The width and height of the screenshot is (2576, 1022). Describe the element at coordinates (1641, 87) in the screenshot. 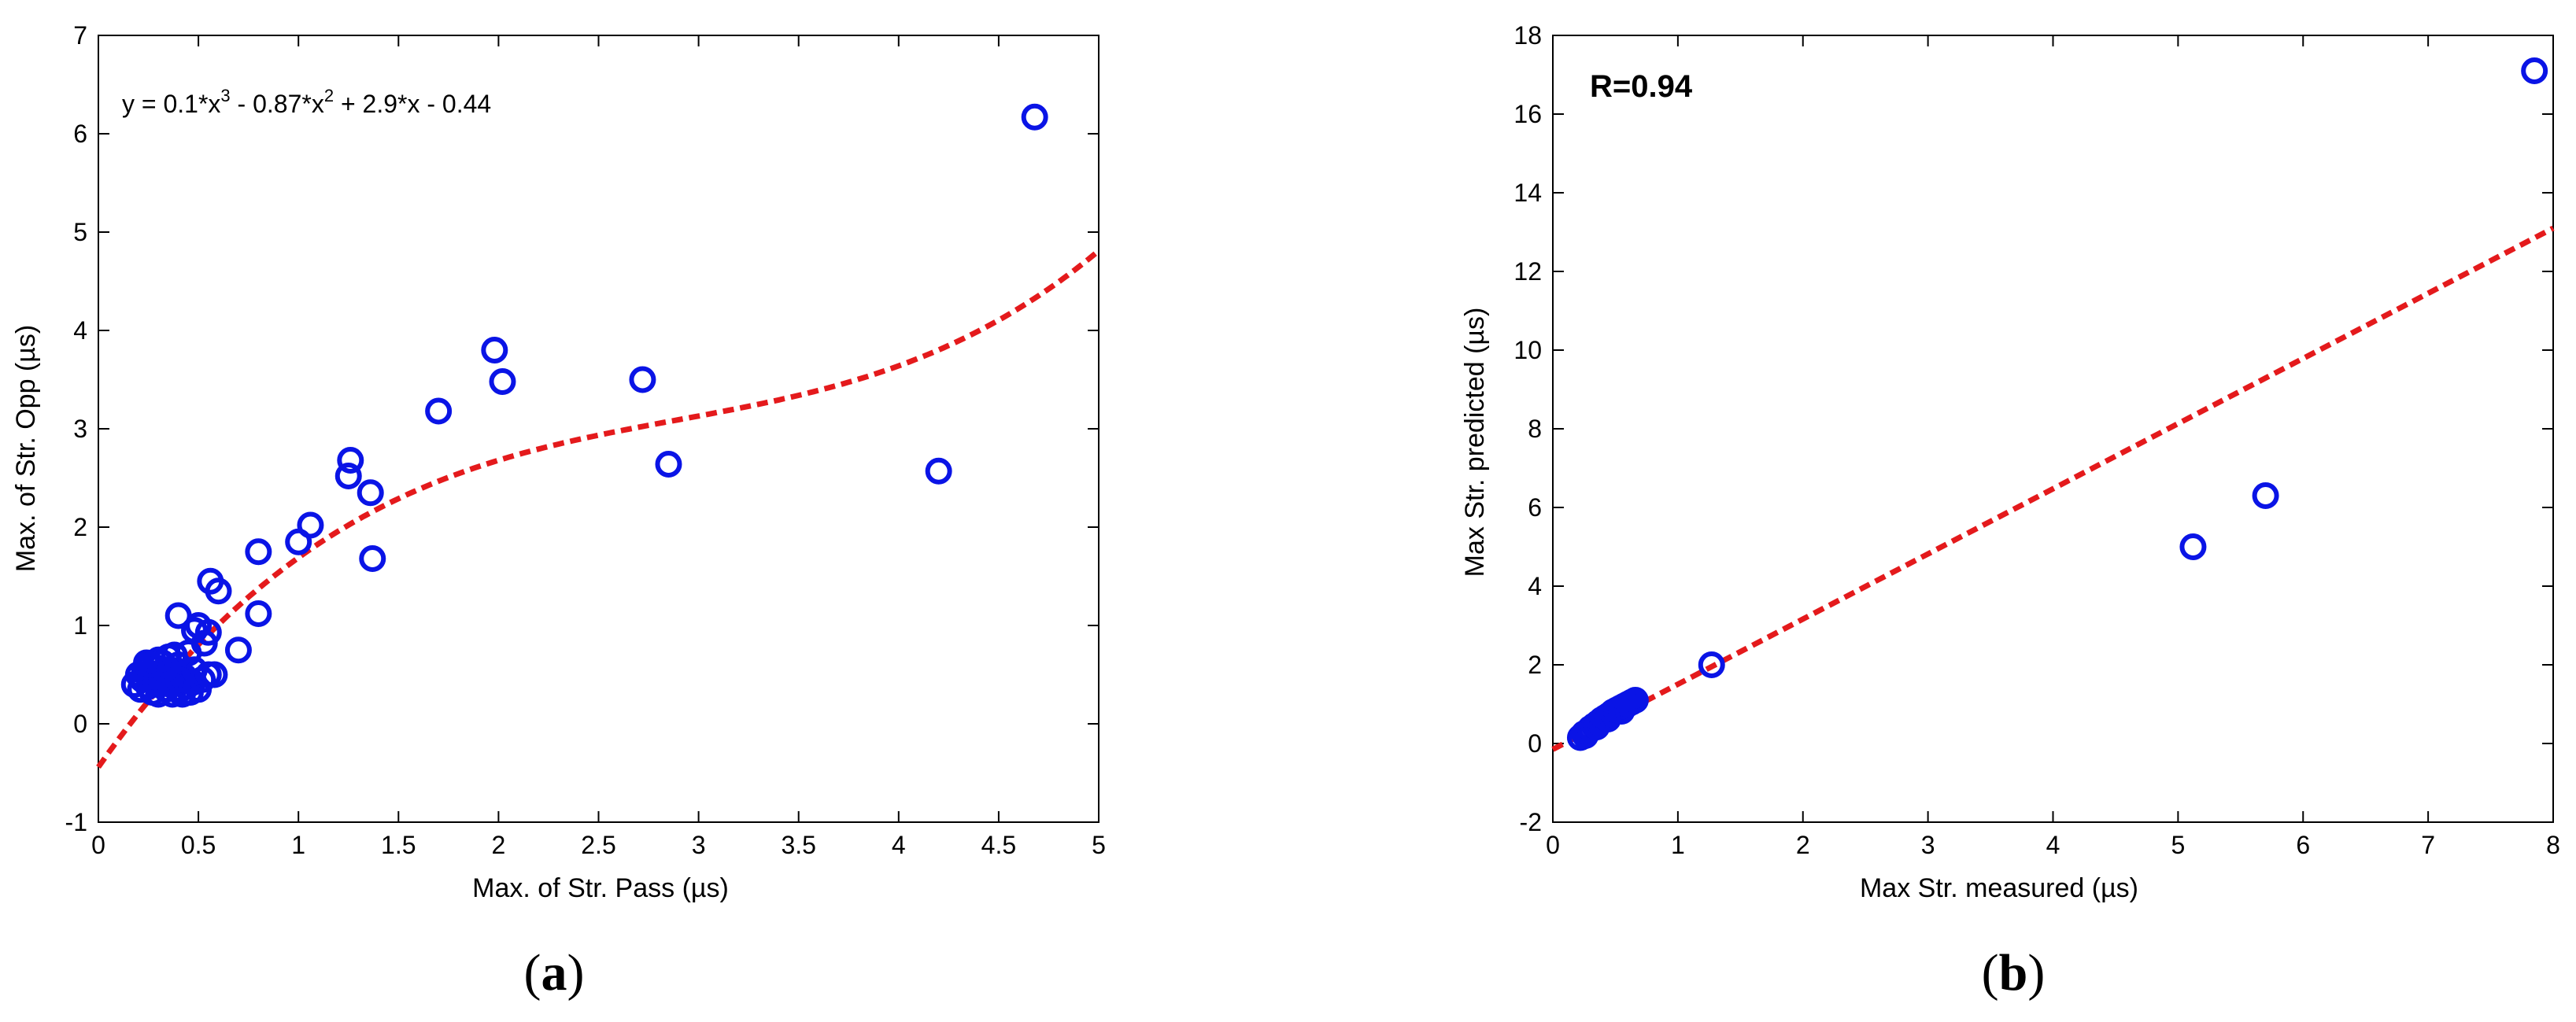

I see `correlation-label: R=0.94` at that location.